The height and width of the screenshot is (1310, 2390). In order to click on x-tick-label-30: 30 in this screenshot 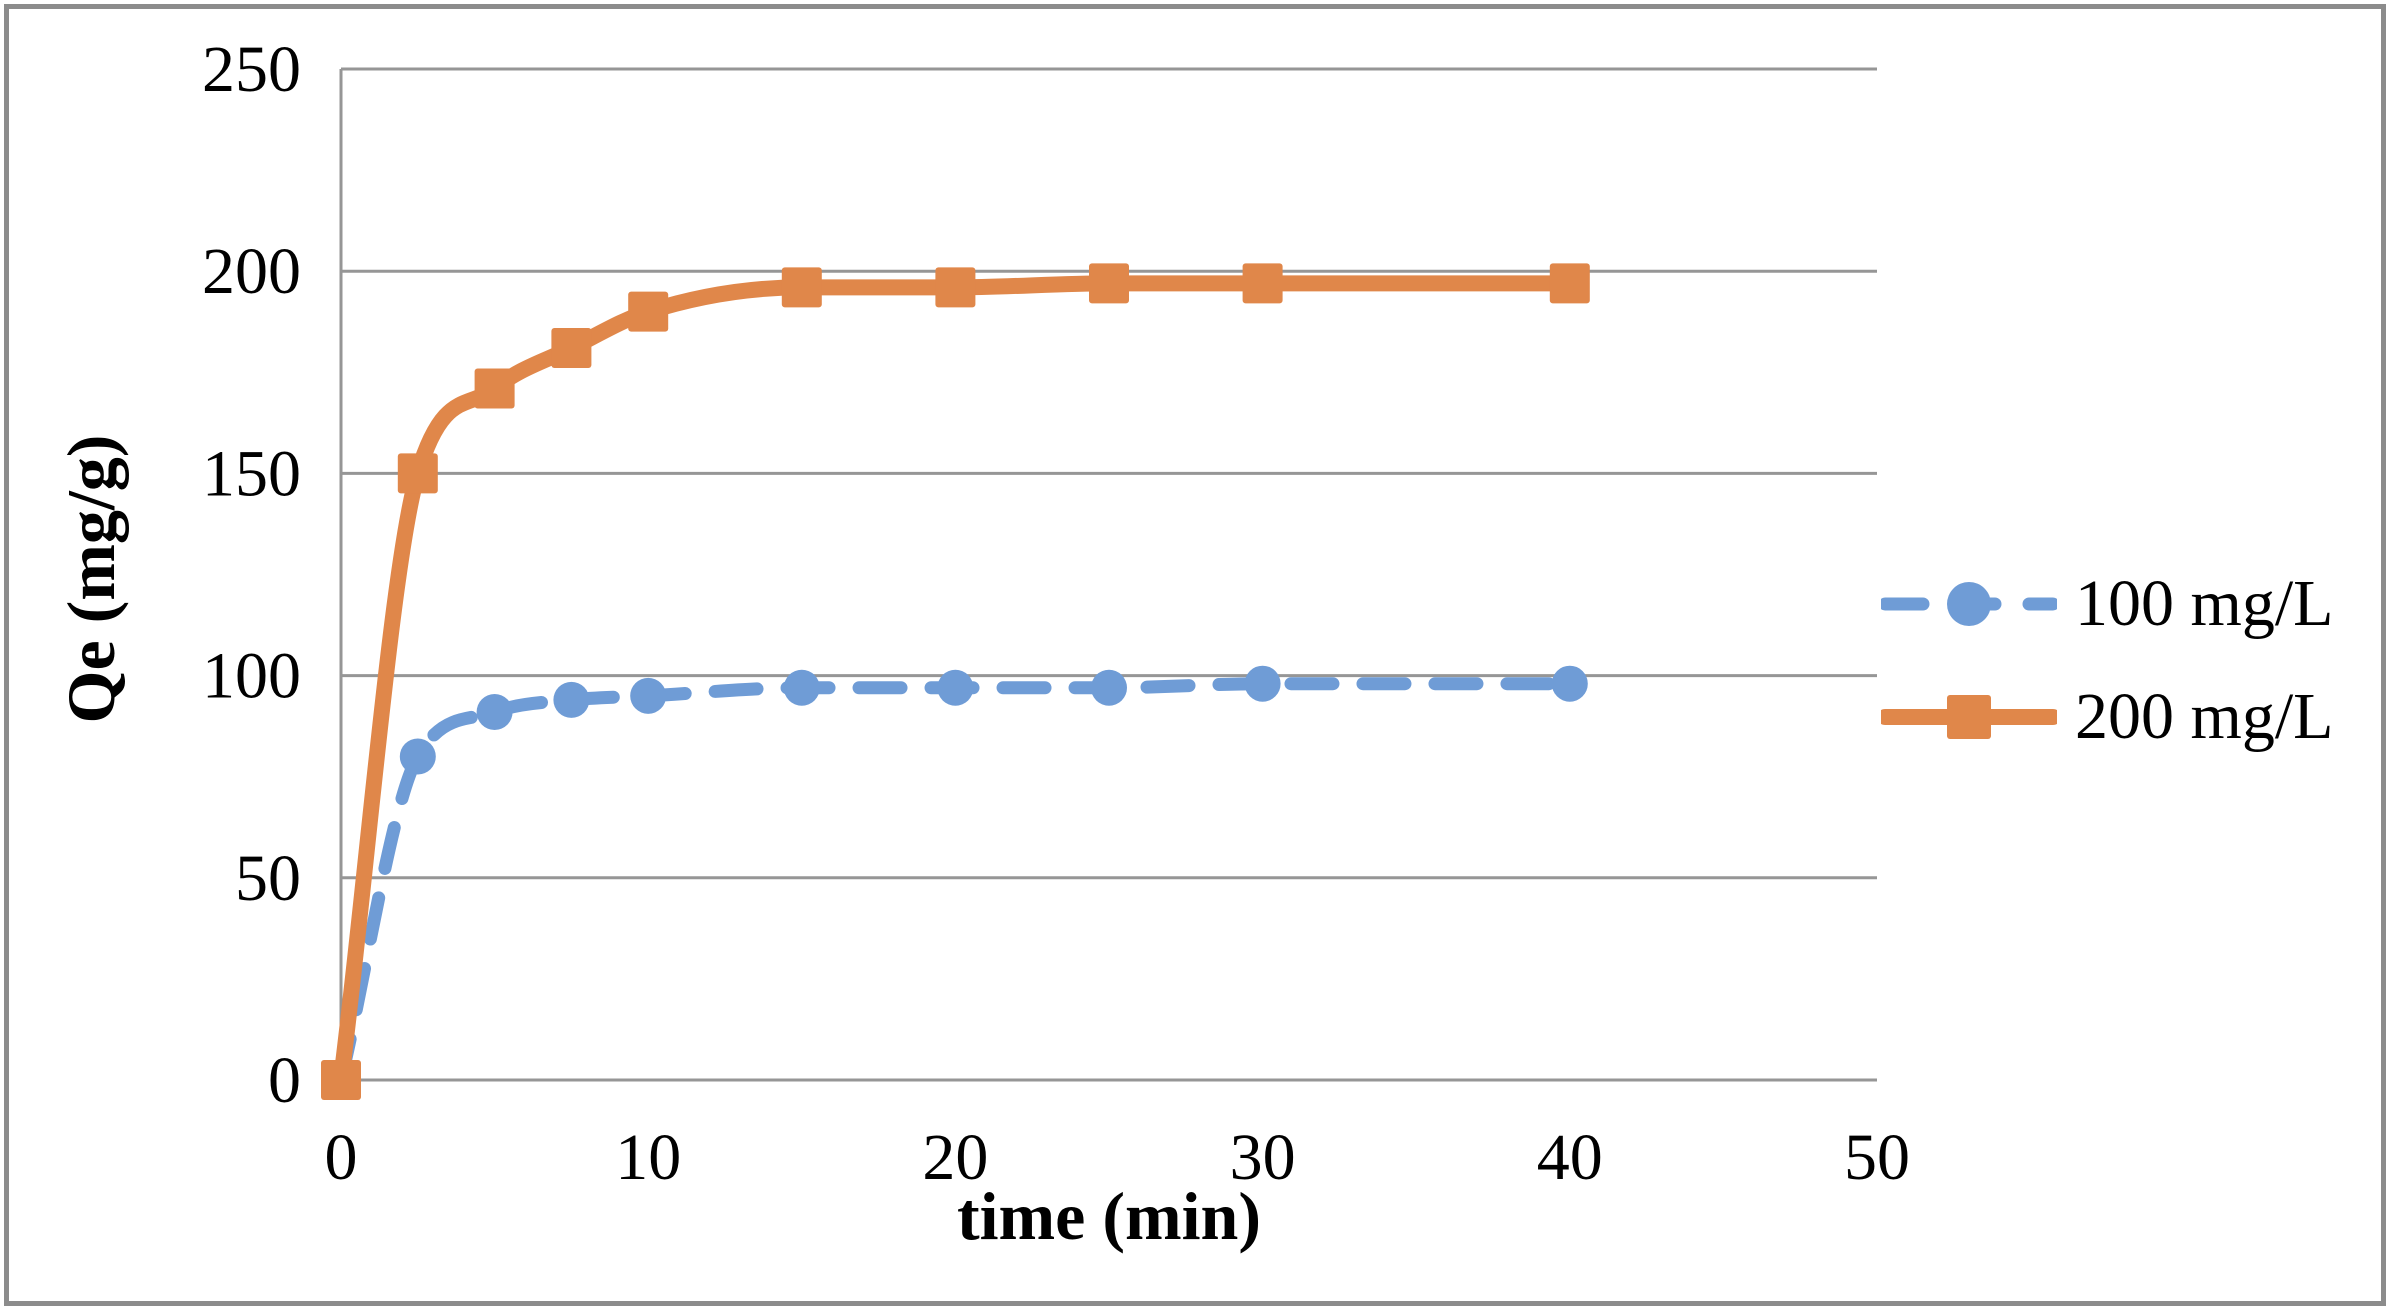, I will do `click(1263, 1157)`.